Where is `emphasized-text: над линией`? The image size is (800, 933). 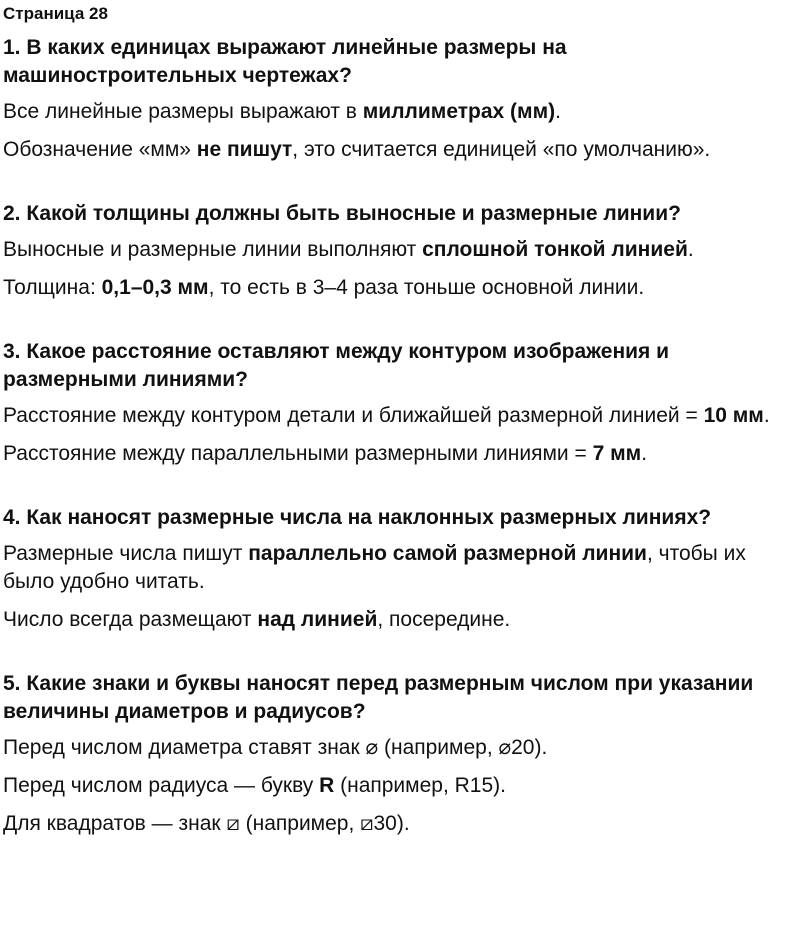 emphasized-text: над линией is located at coordinates (317, 619).